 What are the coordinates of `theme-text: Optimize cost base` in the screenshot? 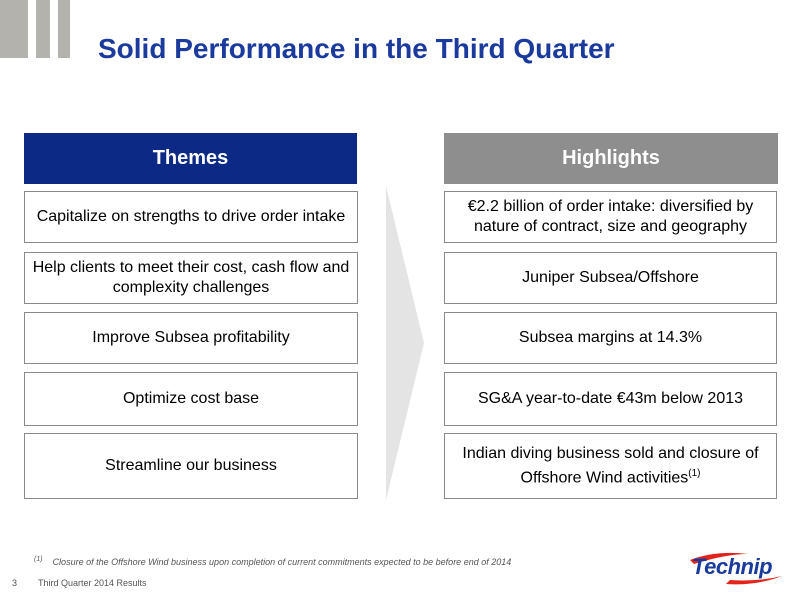 It's located at (191, 398).